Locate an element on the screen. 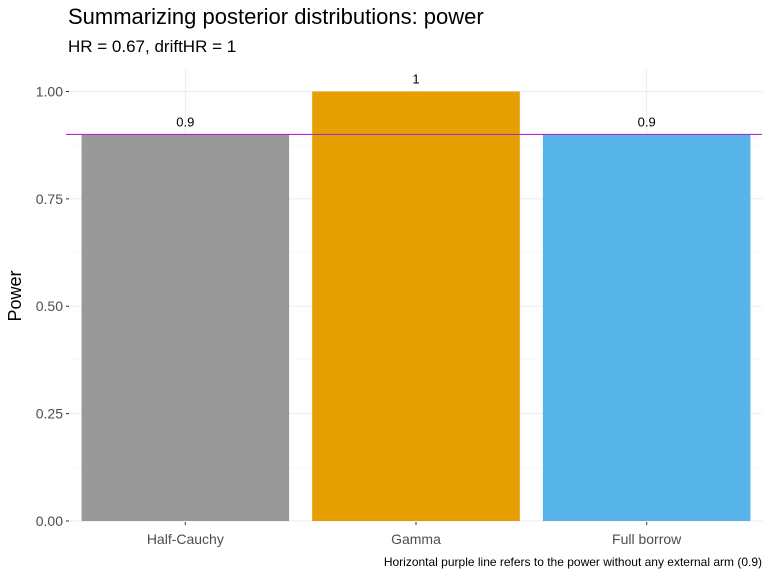 Image resolution: width=768 pixels, height=576 pixels. x-tick-label: Full borrow is located at coordinates (647, 539).